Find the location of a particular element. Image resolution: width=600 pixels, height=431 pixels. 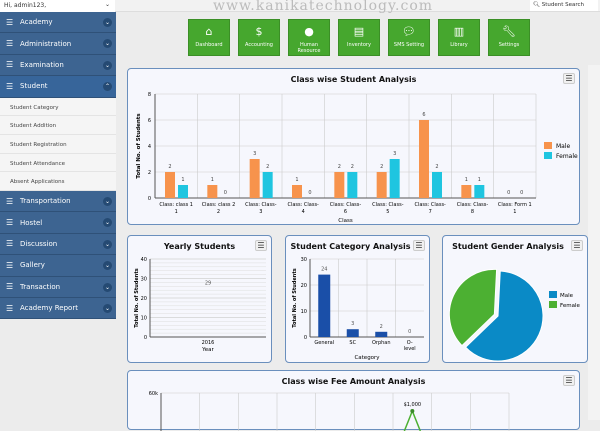

submenu-item: Student Attendance is located at coordinates (58, 163).